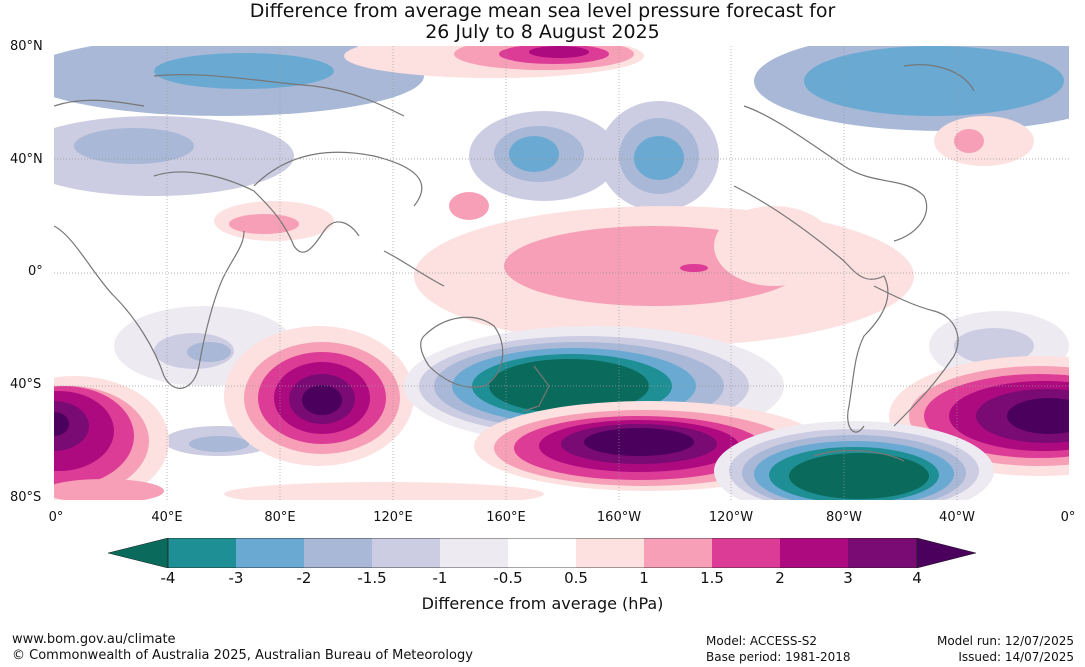 The image size is (1085, 667). Describe the element at coordinates (26, 384) in the screenshot. I see `lat-label-40s: 40°S` at that location.